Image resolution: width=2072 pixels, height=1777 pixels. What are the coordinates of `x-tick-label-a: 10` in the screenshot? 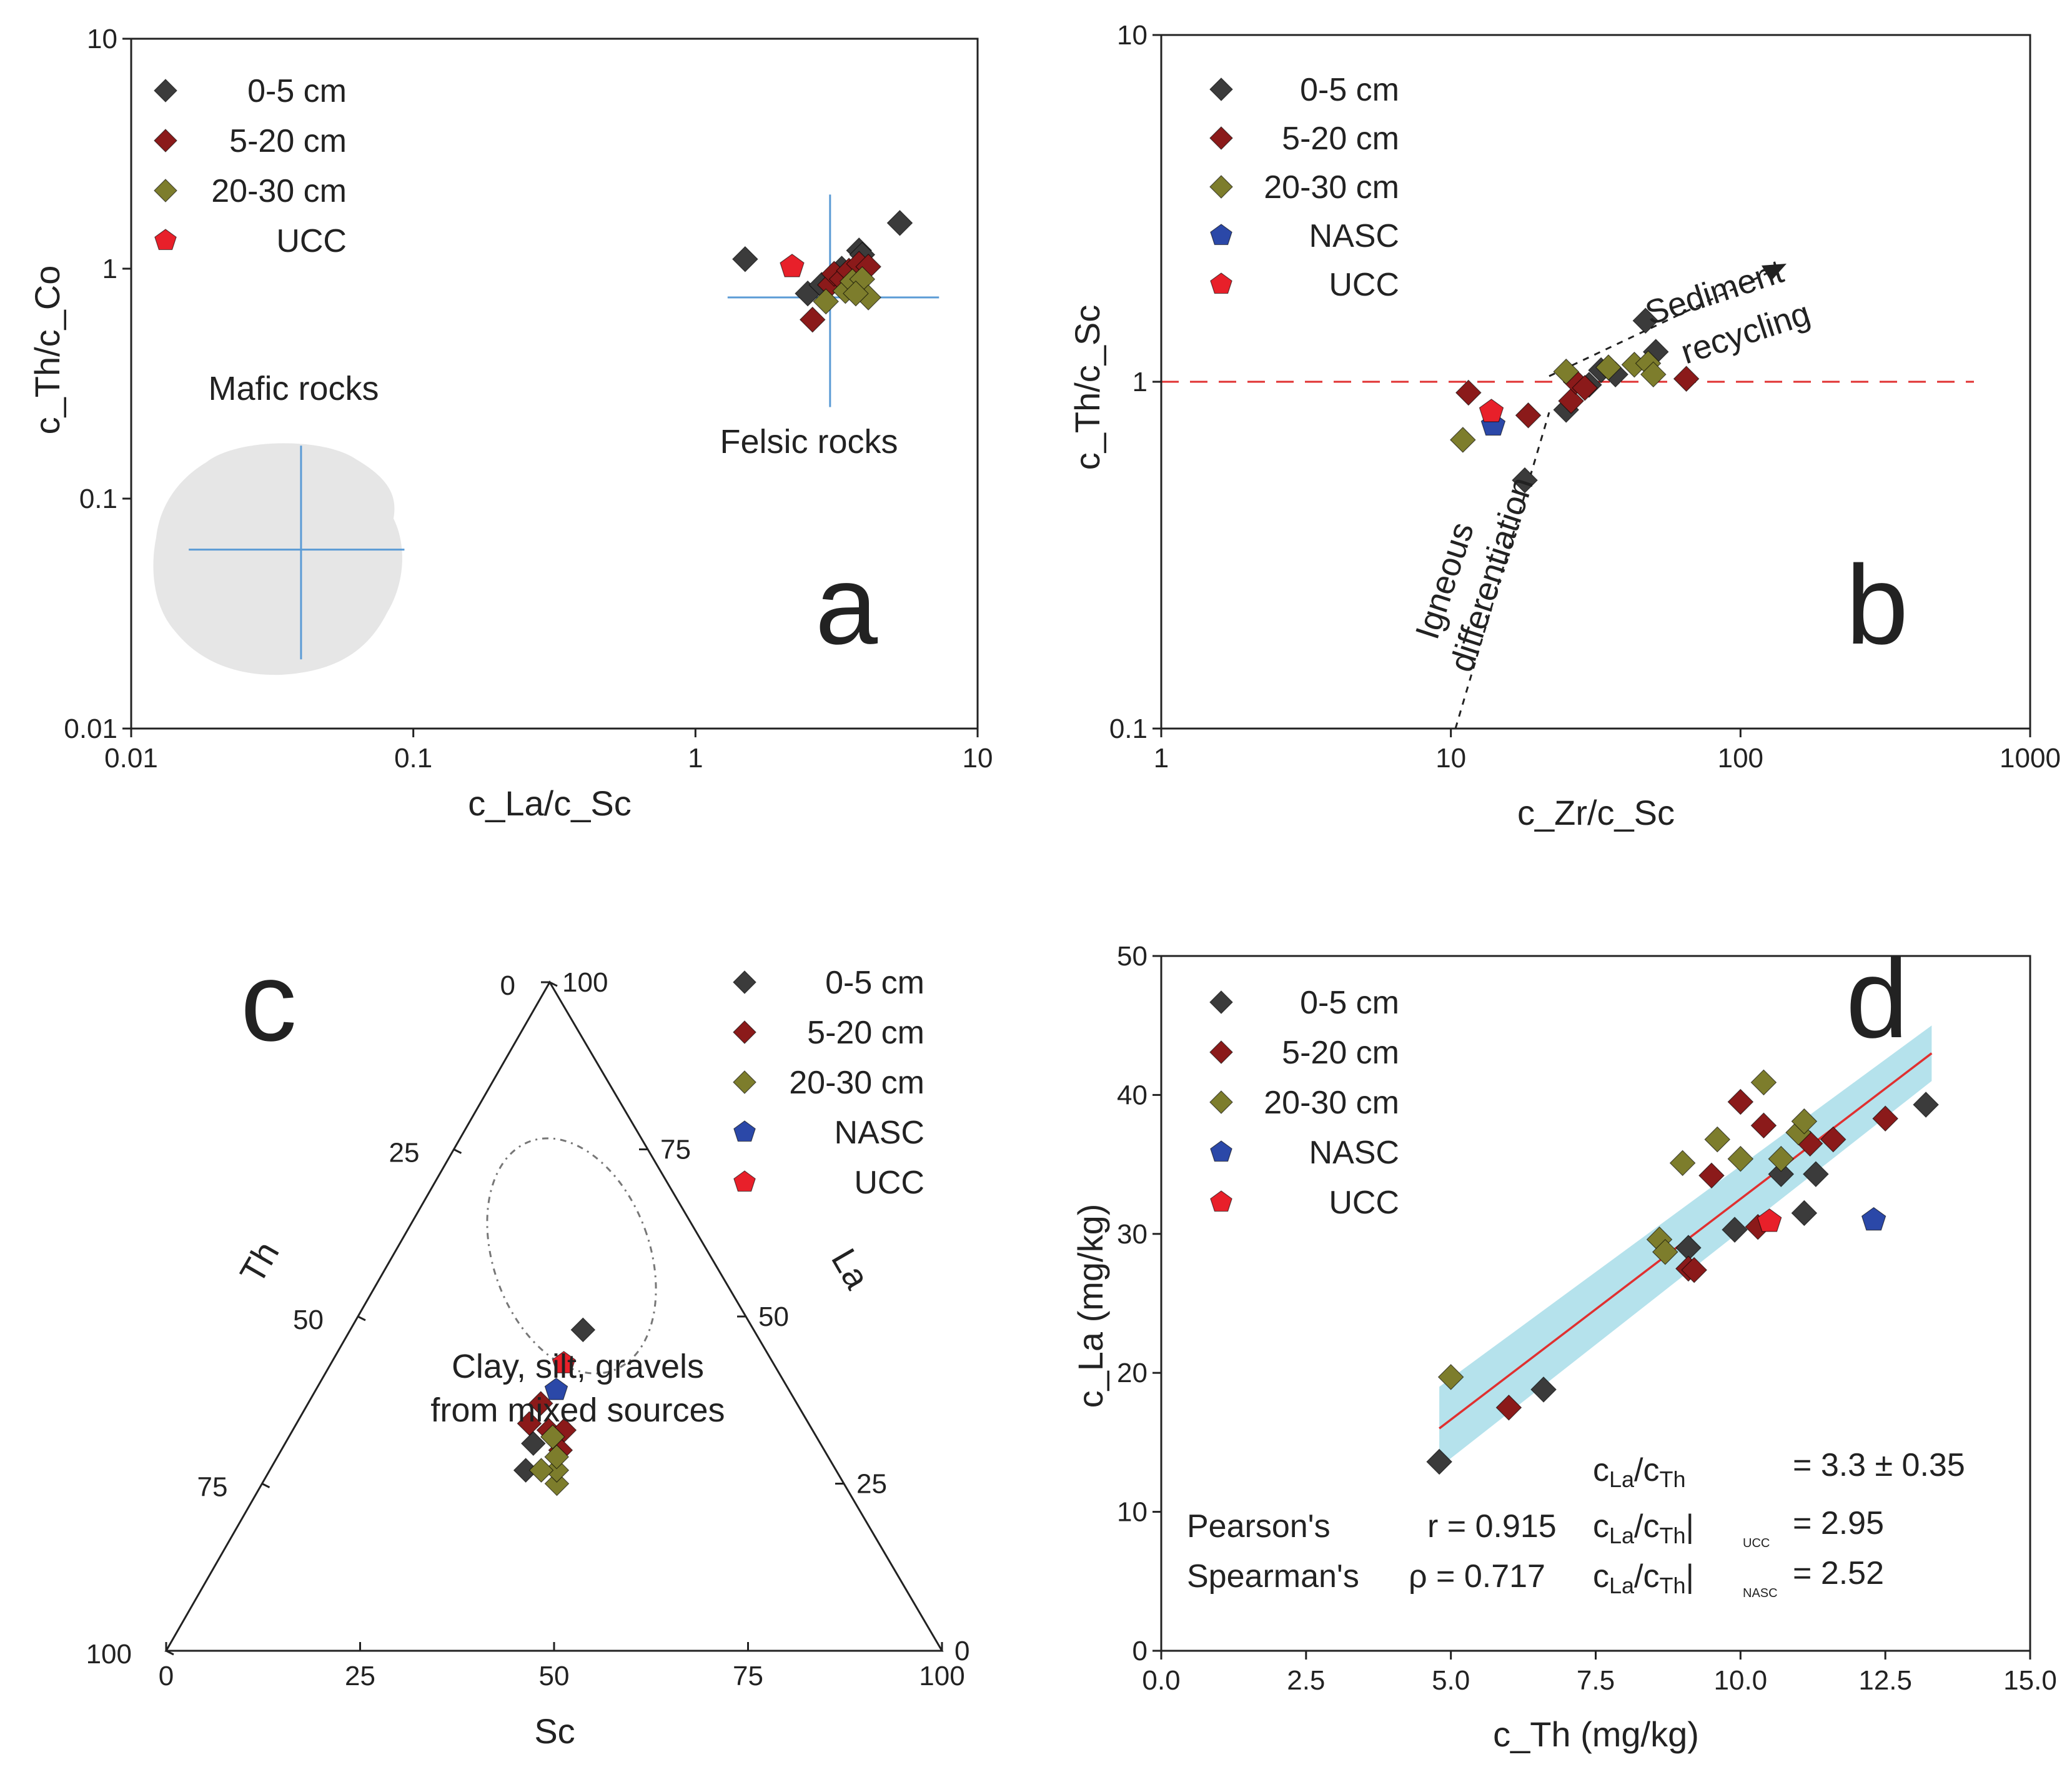 It's located at (978, 759).